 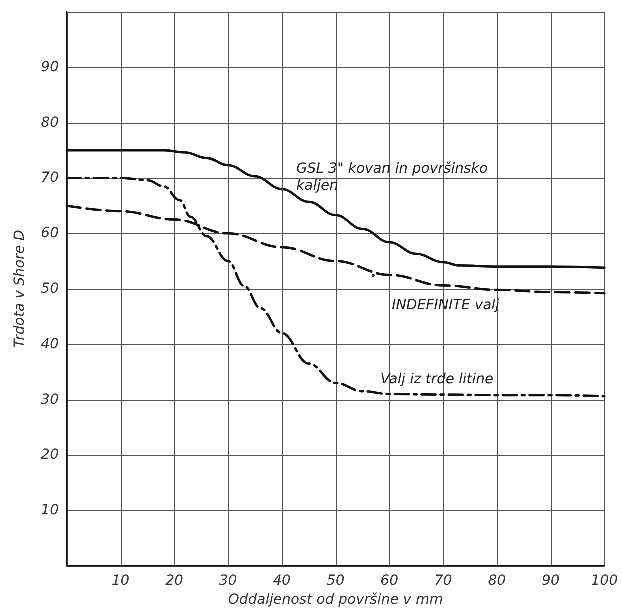 I want to click on x-tick-label: 40, so click(x=282, y=581).